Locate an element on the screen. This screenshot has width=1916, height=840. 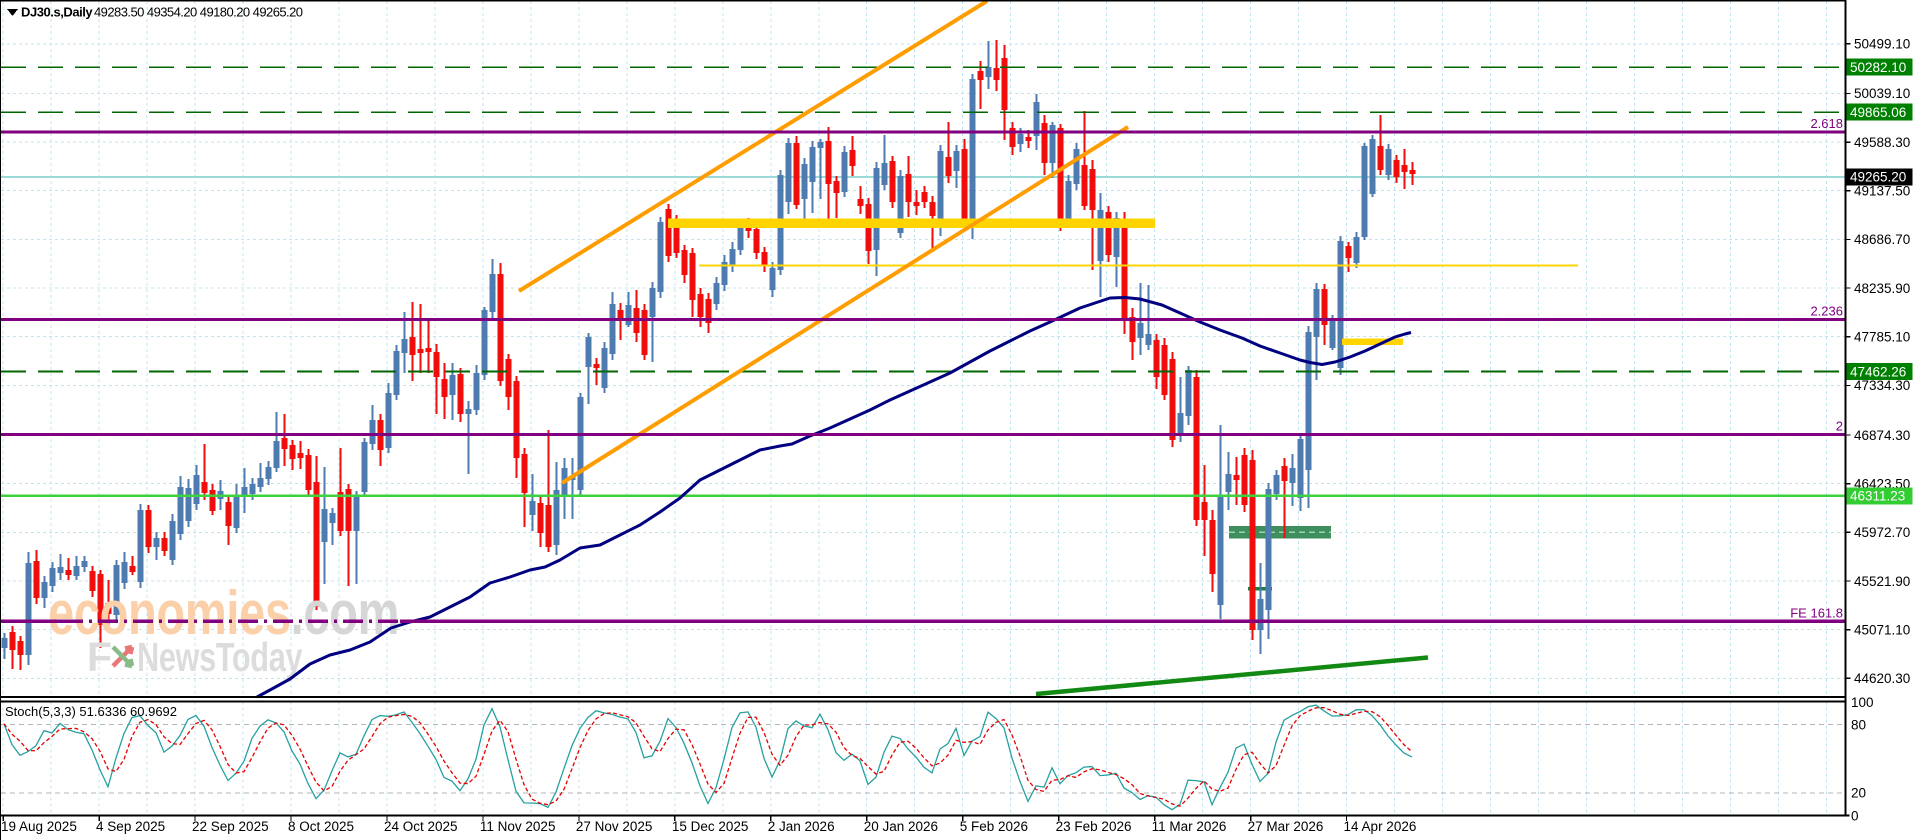
svg-text: 49137.50 is located at coordinates (1882, 191).